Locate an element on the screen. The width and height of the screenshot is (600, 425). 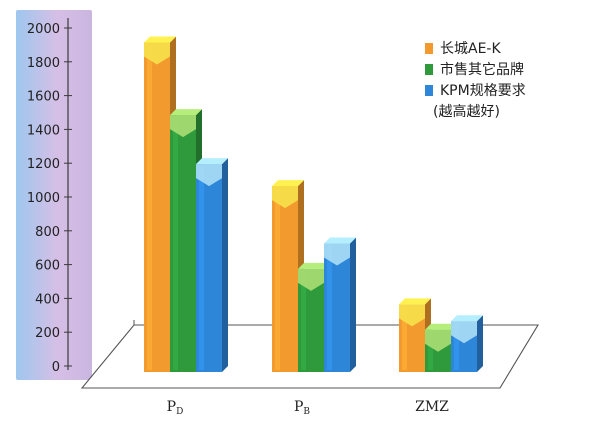
y-tick-label: 400 is located at coordinates (47, 299).